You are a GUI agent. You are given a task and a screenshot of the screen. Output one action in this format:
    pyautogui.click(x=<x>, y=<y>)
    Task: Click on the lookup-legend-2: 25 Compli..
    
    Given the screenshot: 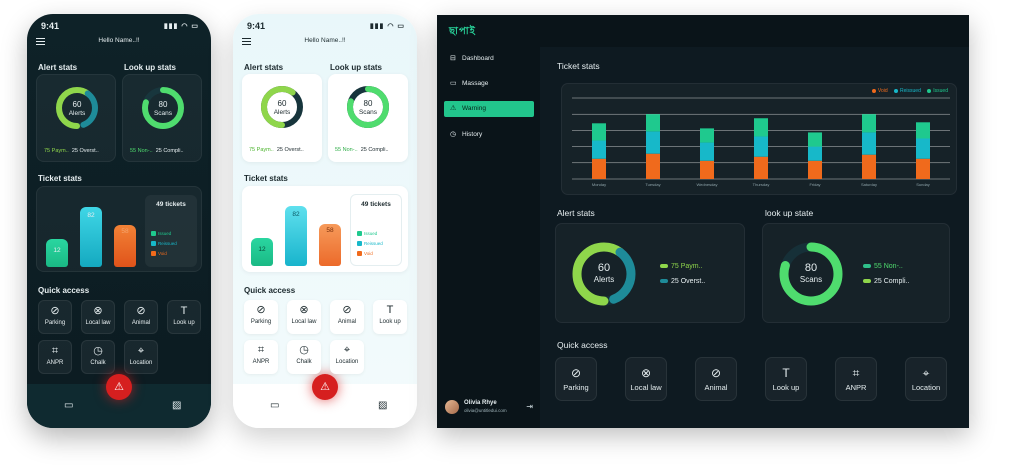 What is the action you would take?
    pyautogui.click(x=892, y=281)
    